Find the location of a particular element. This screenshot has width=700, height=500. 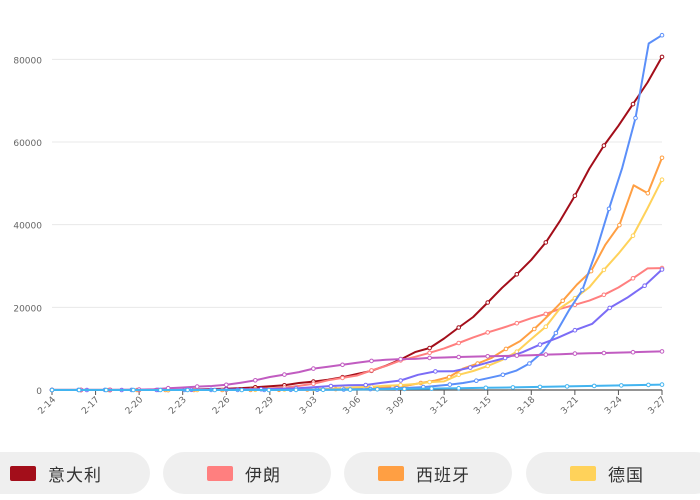

x-tick-label: 3-06 is located at coordinates (353, 406).